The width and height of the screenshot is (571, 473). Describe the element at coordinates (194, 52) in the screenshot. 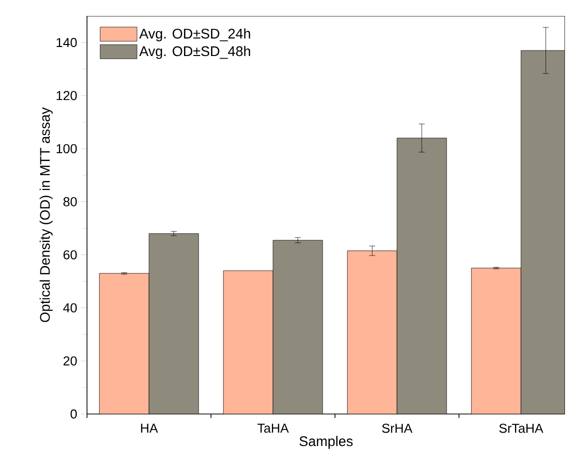

I see `legend-label: Avg. OD±SD_48h` at that location.